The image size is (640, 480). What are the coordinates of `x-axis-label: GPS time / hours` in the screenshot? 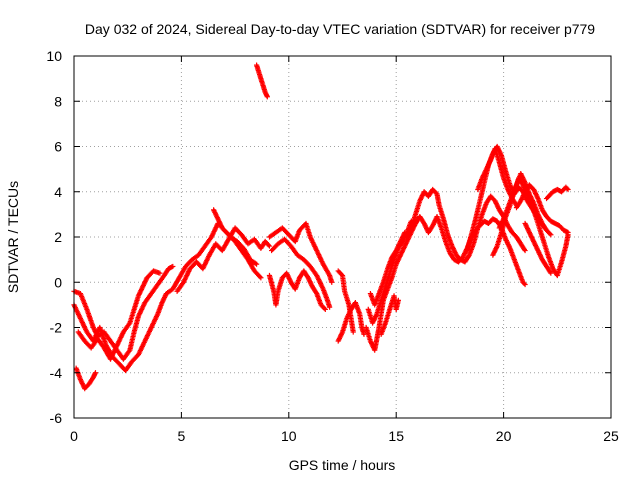 It's located at (342, 465).